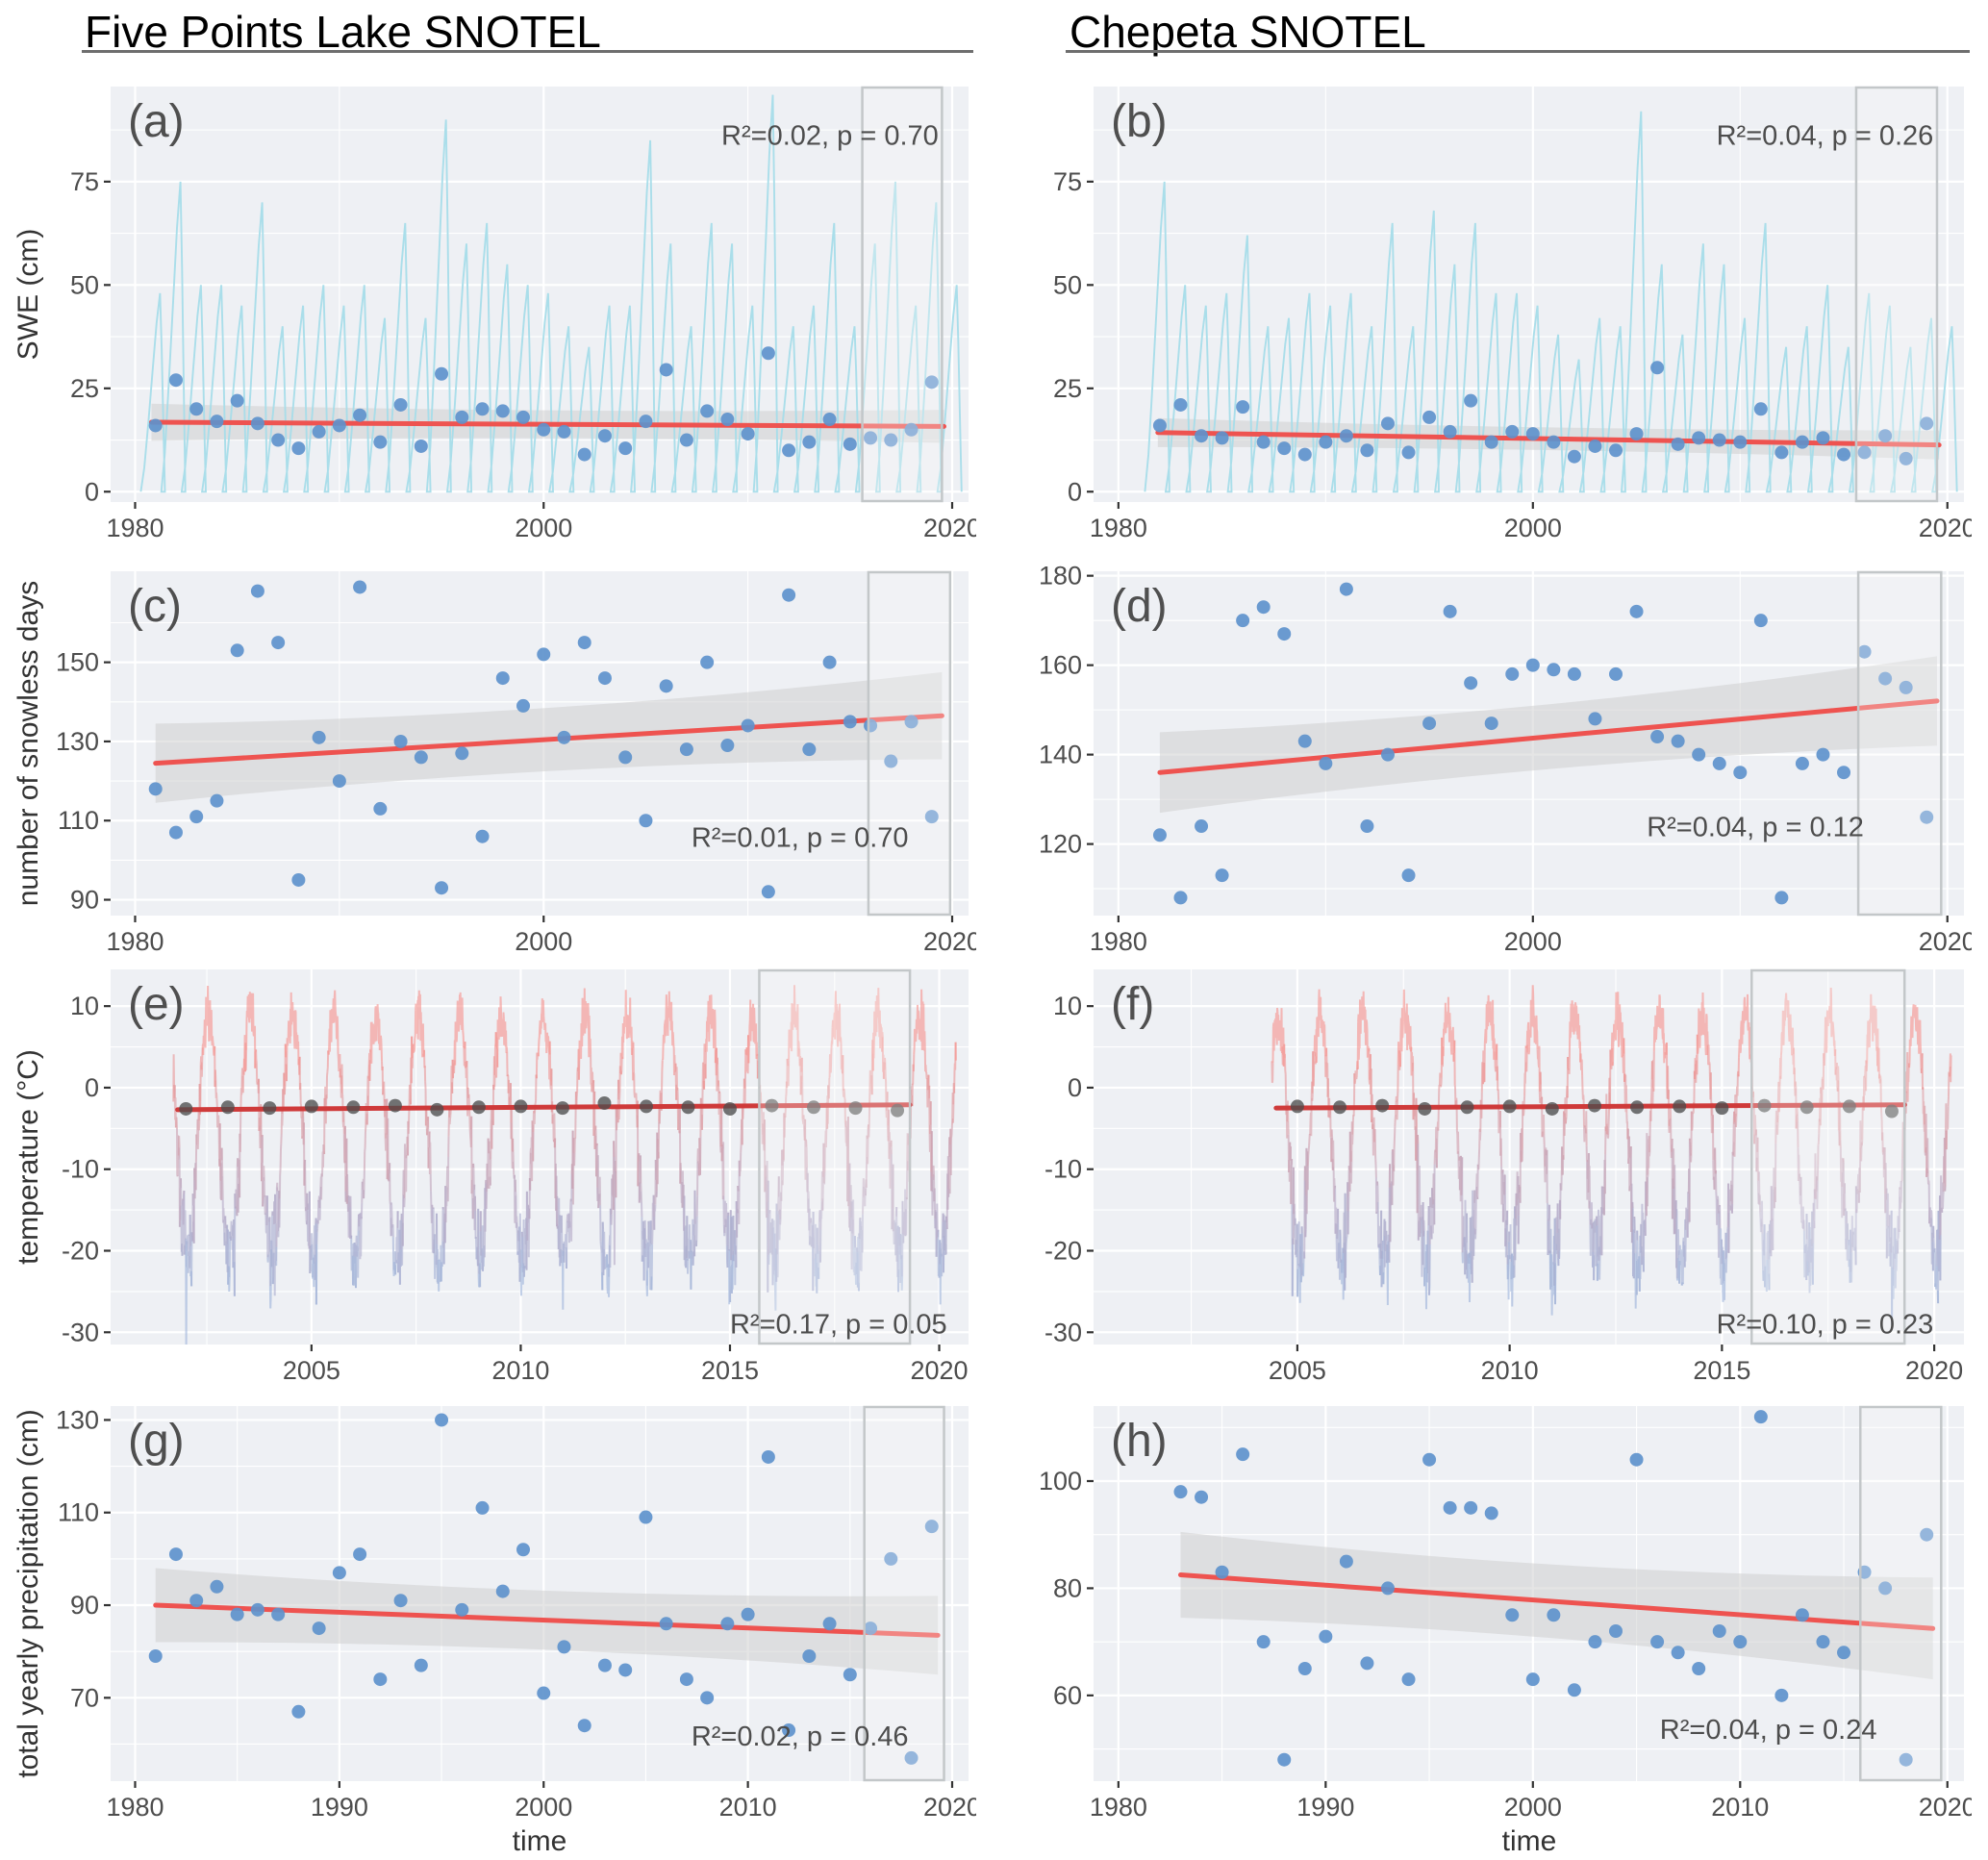 Image resolution: width=1988 pixels, height=1860 pixels. Describe the element at coordinates (527, 51) in the screenshot. I see `title-underline-left` at that location.